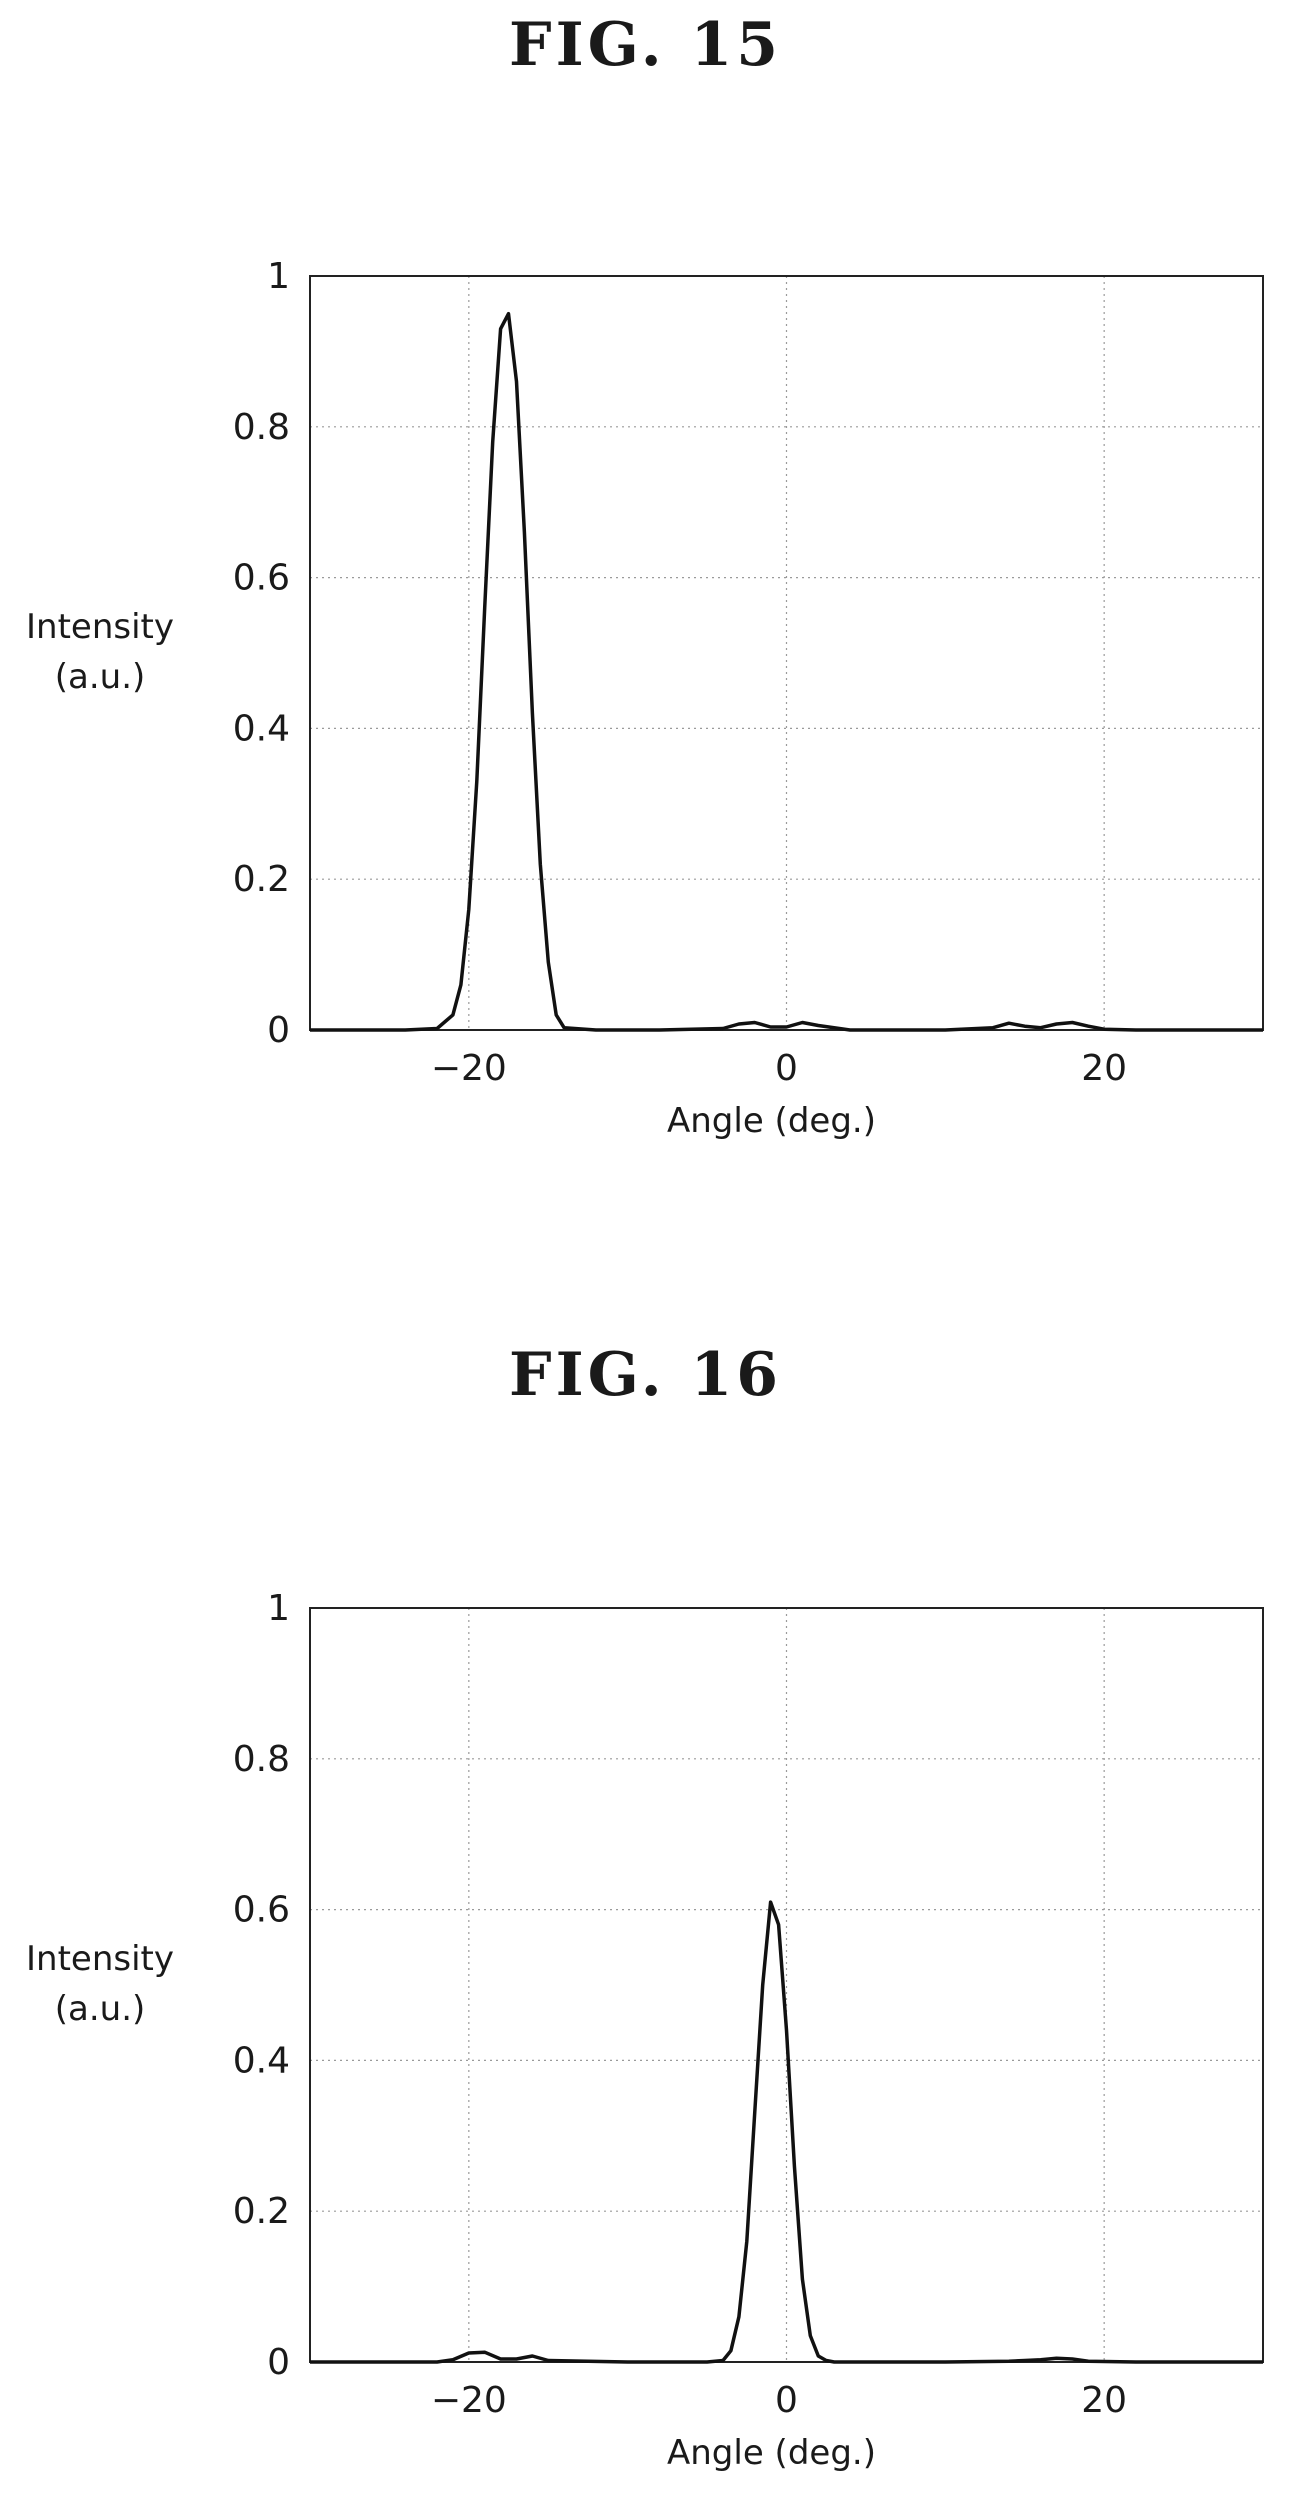  Describe the element at coordinates (645, 1375) in the screenshot. I see `figure-16-title: FIG. 16` at that location.